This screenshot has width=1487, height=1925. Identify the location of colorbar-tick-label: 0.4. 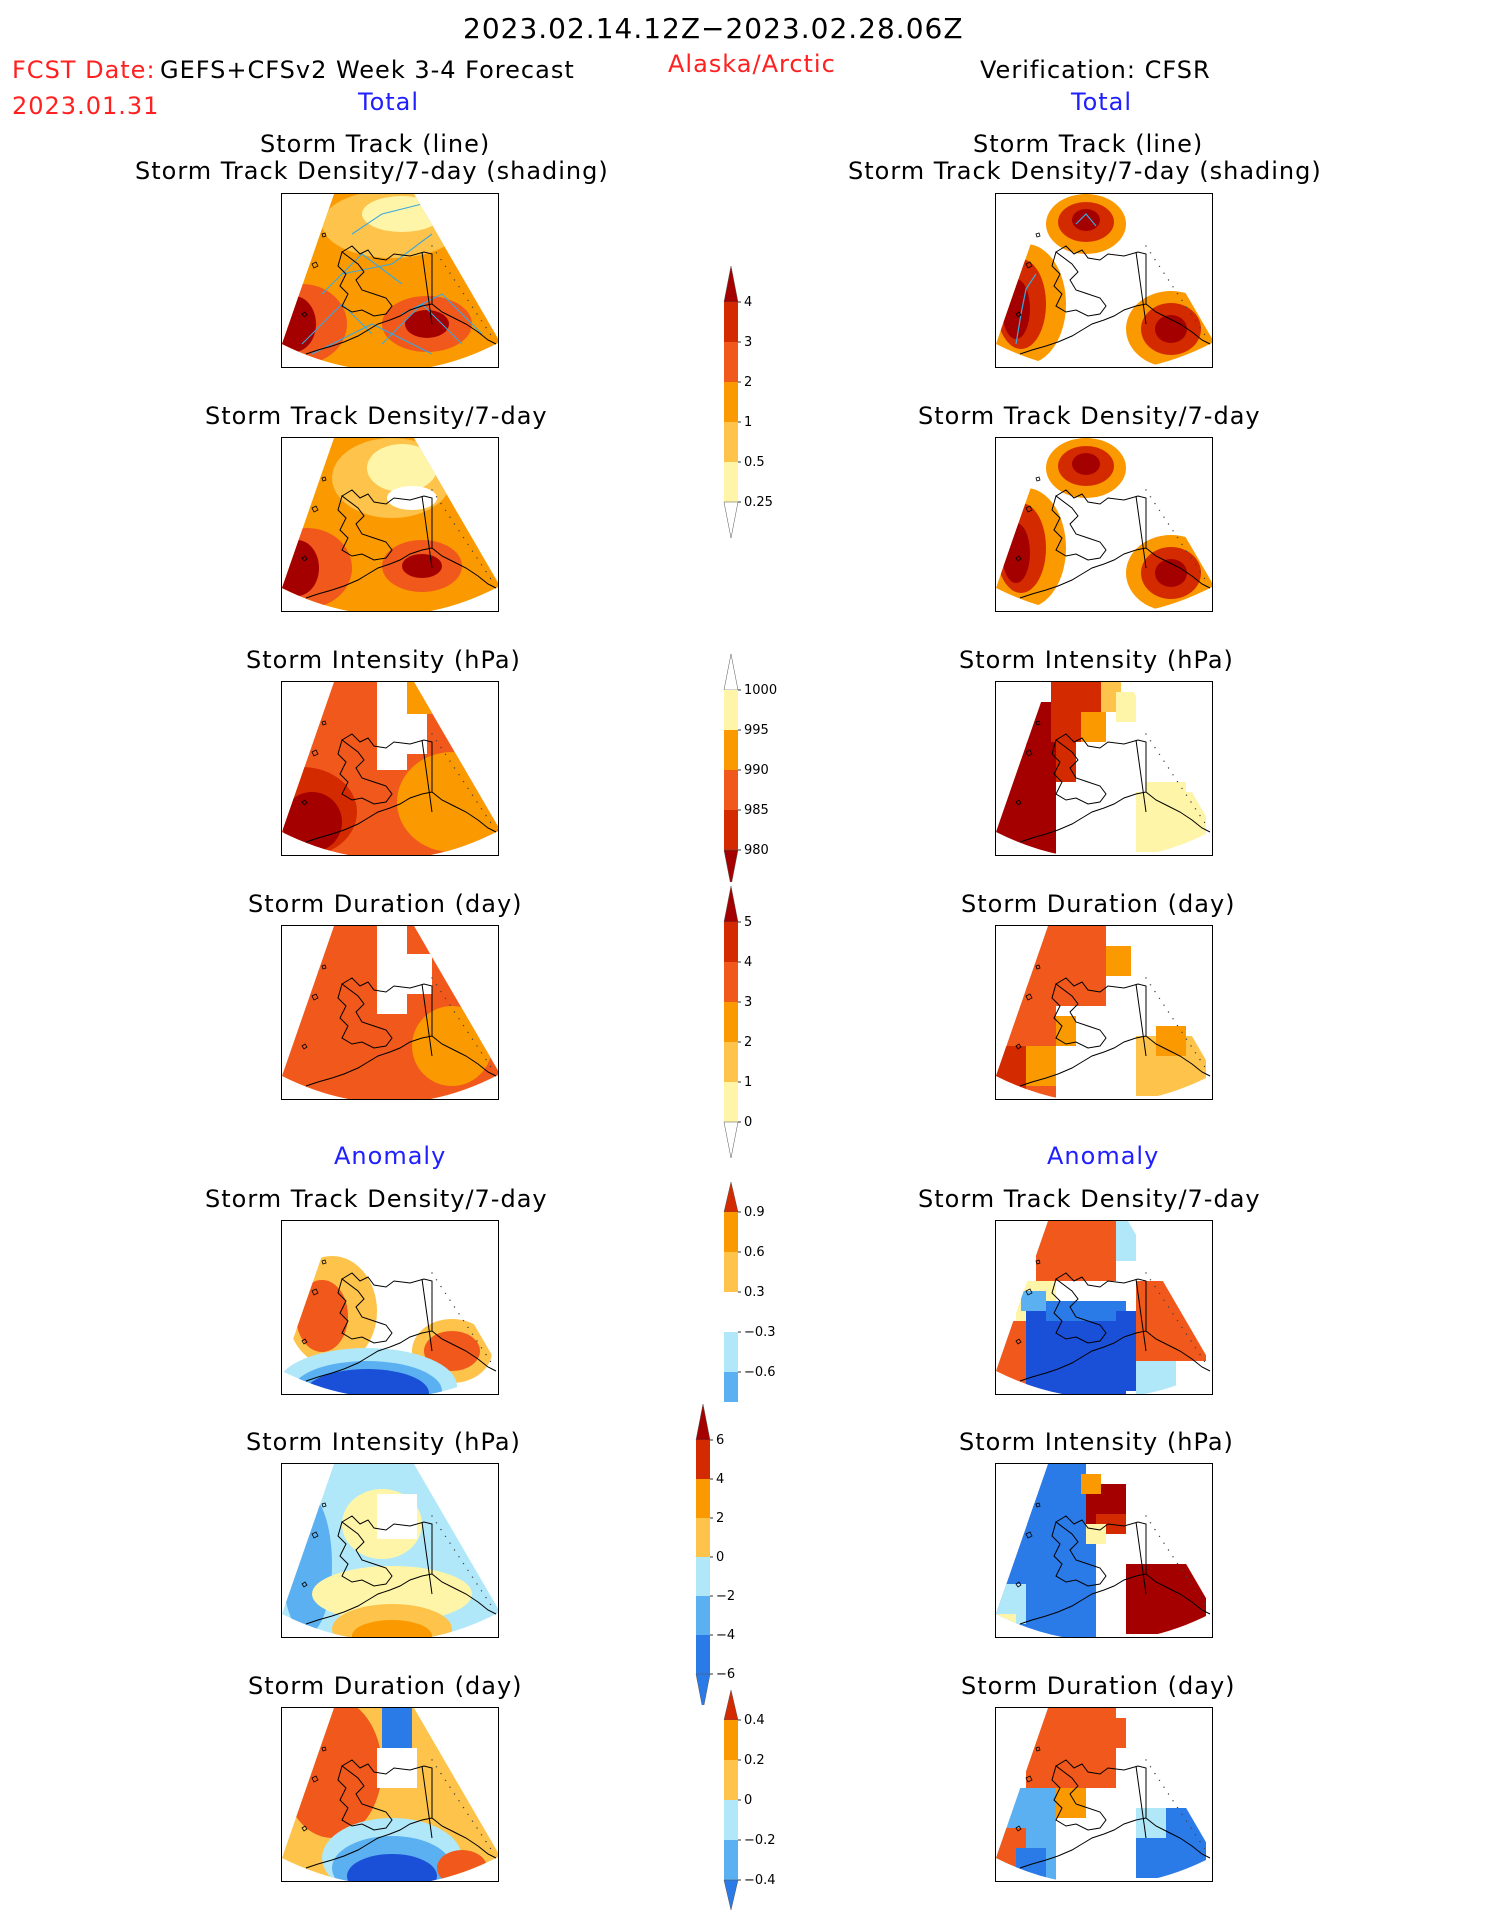
(754, 1720).